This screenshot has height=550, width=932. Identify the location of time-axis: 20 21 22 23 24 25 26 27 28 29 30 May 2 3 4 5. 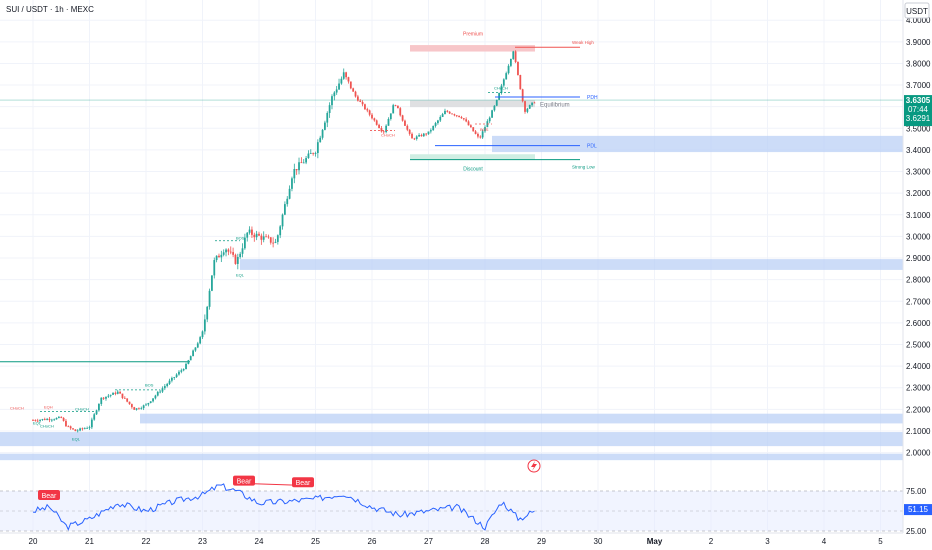
(456, 541).